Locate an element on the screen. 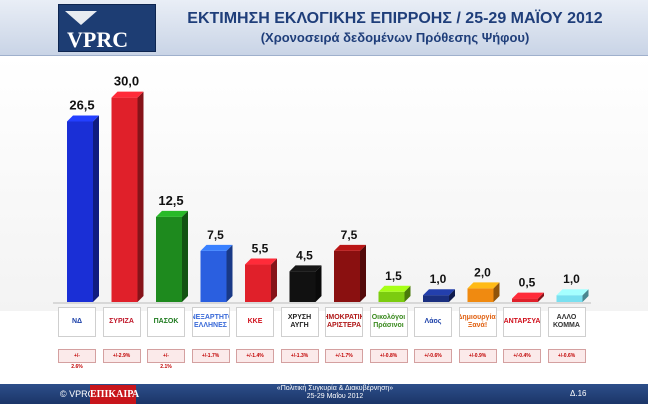  bar-value-label: 5,5 is located at coordinates (260, 249).